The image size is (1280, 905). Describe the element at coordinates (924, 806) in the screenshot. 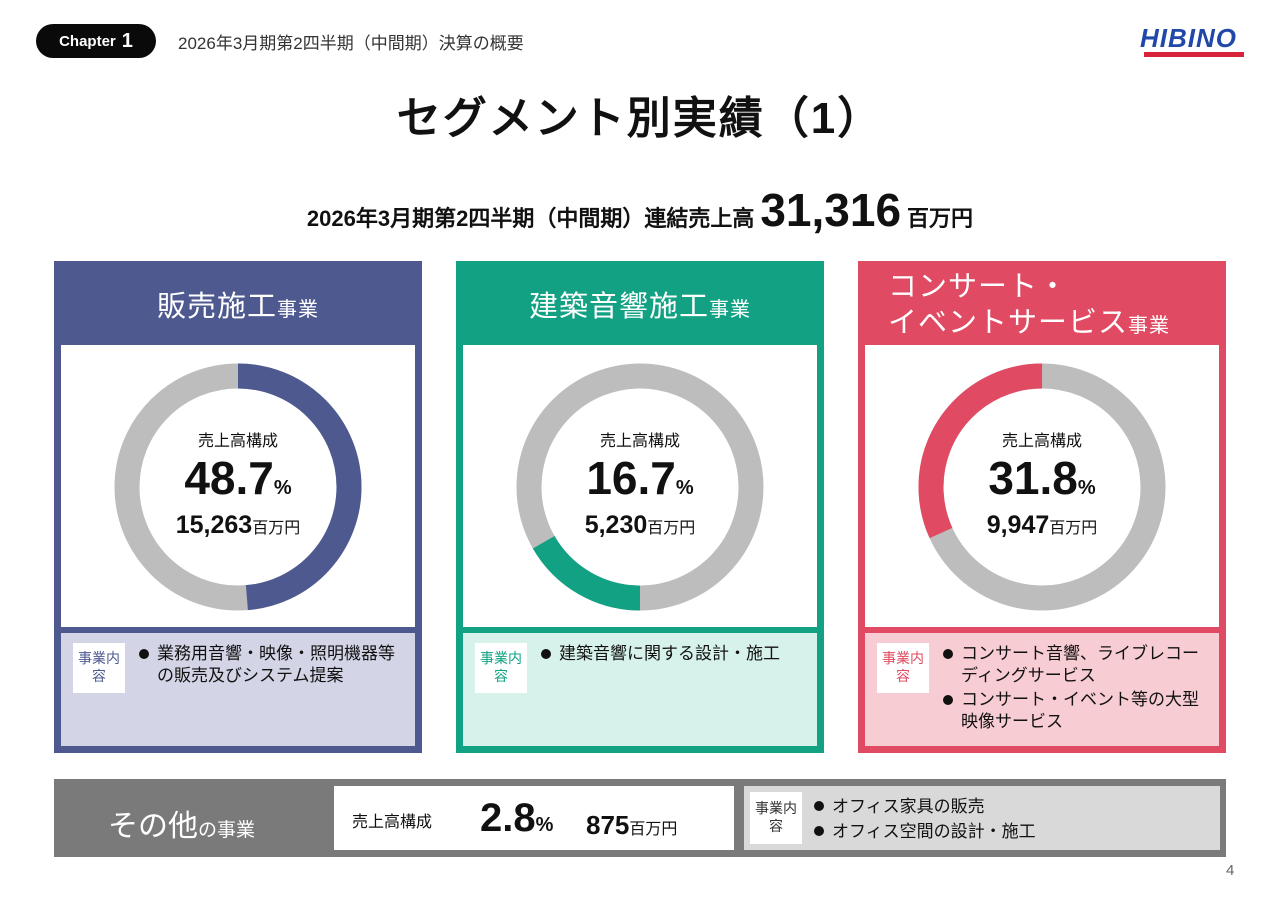

I see `bullet-item: オフィス家具の販売` at that location.